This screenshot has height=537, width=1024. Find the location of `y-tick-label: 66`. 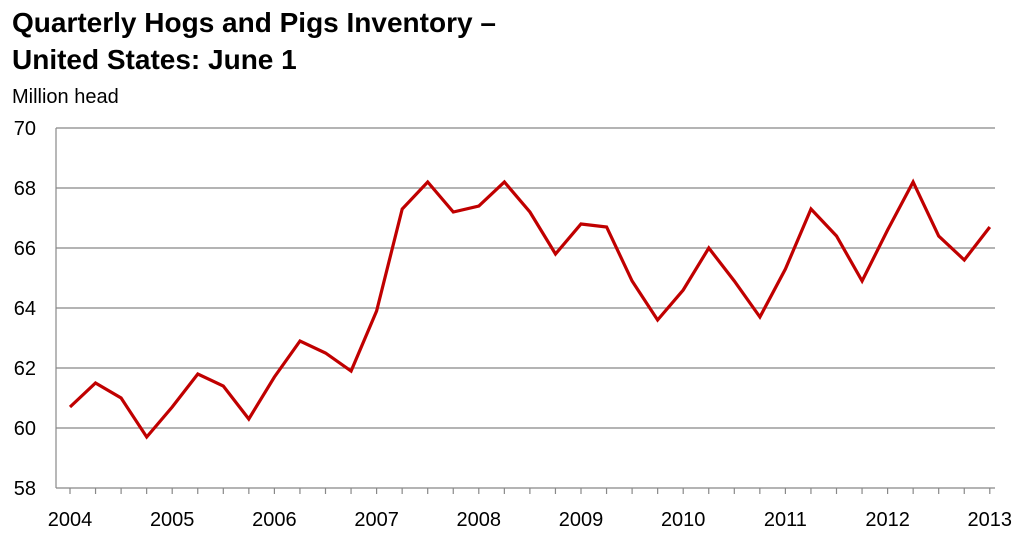

y-tick-label: 66 is located at coordinates (25, 249).